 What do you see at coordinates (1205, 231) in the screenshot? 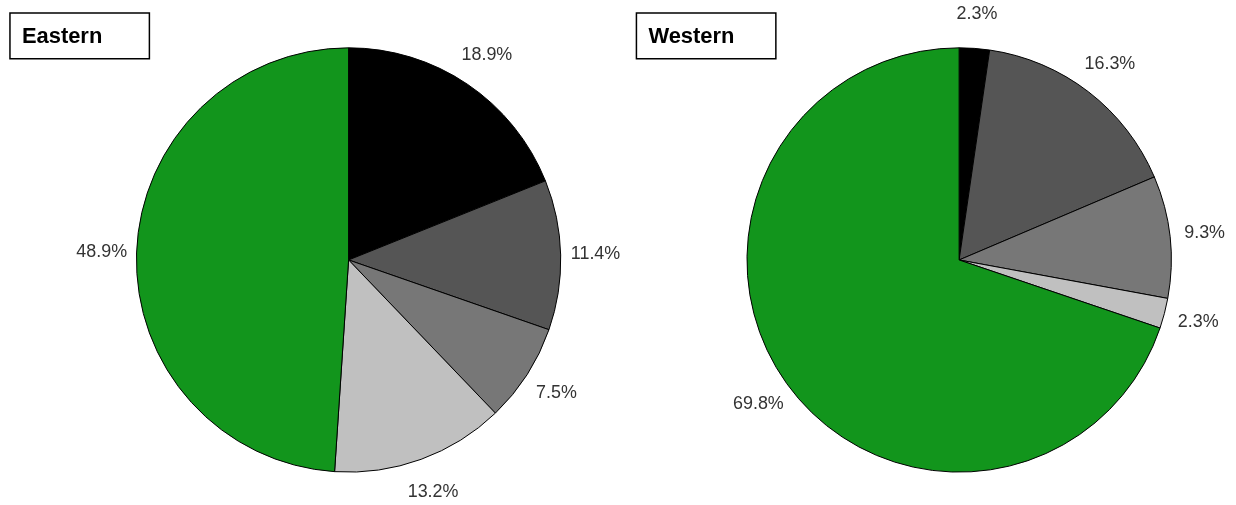
I see `data-label: 9.3%` at bounding box center [1205, 231].